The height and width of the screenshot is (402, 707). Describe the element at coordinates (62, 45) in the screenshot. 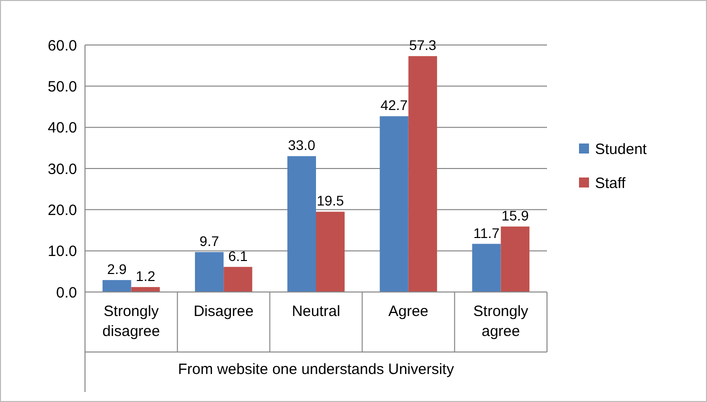

I see `y-tick-label: 60.0` at that location.